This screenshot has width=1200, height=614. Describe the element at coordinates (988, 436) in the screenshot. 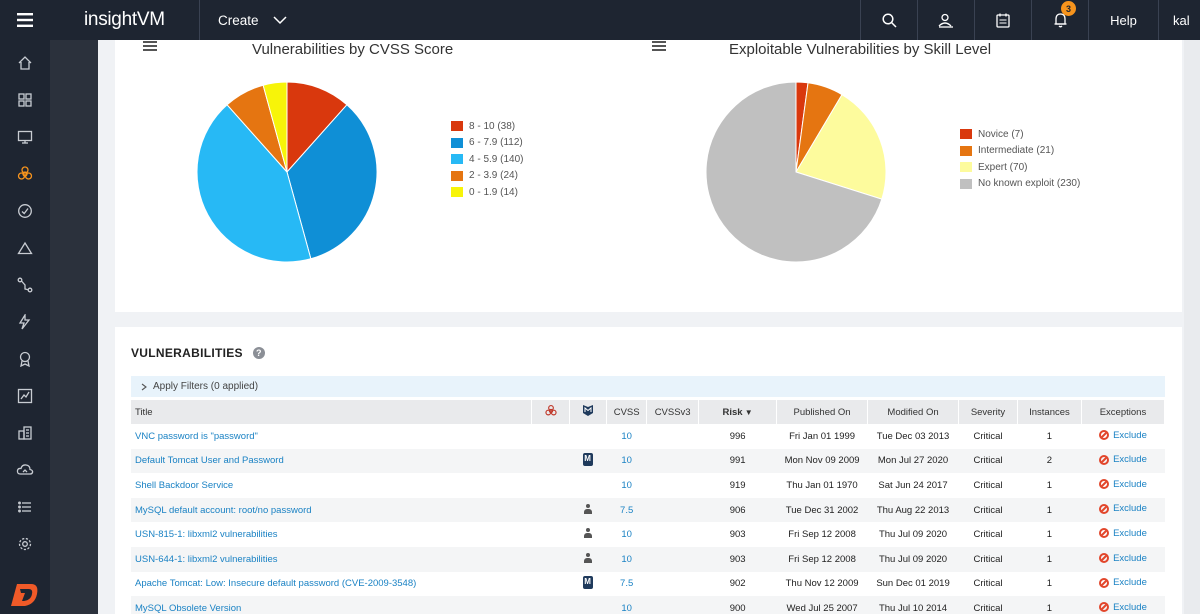

I see `severity-cell: Critical` at that location.